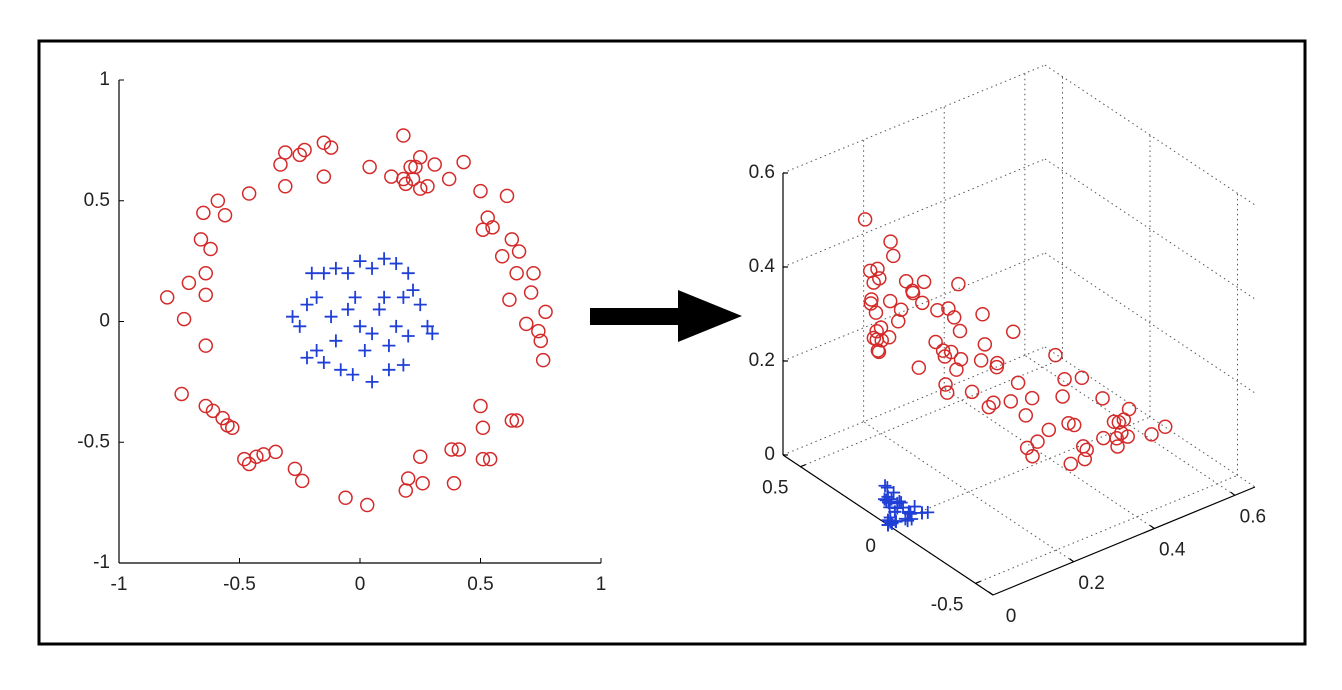 The image size is (1342, 690). What do you see at coordinates (636, 316) in the screenshot?
I see `arrow-shaft` at bounding box center [636, 316].